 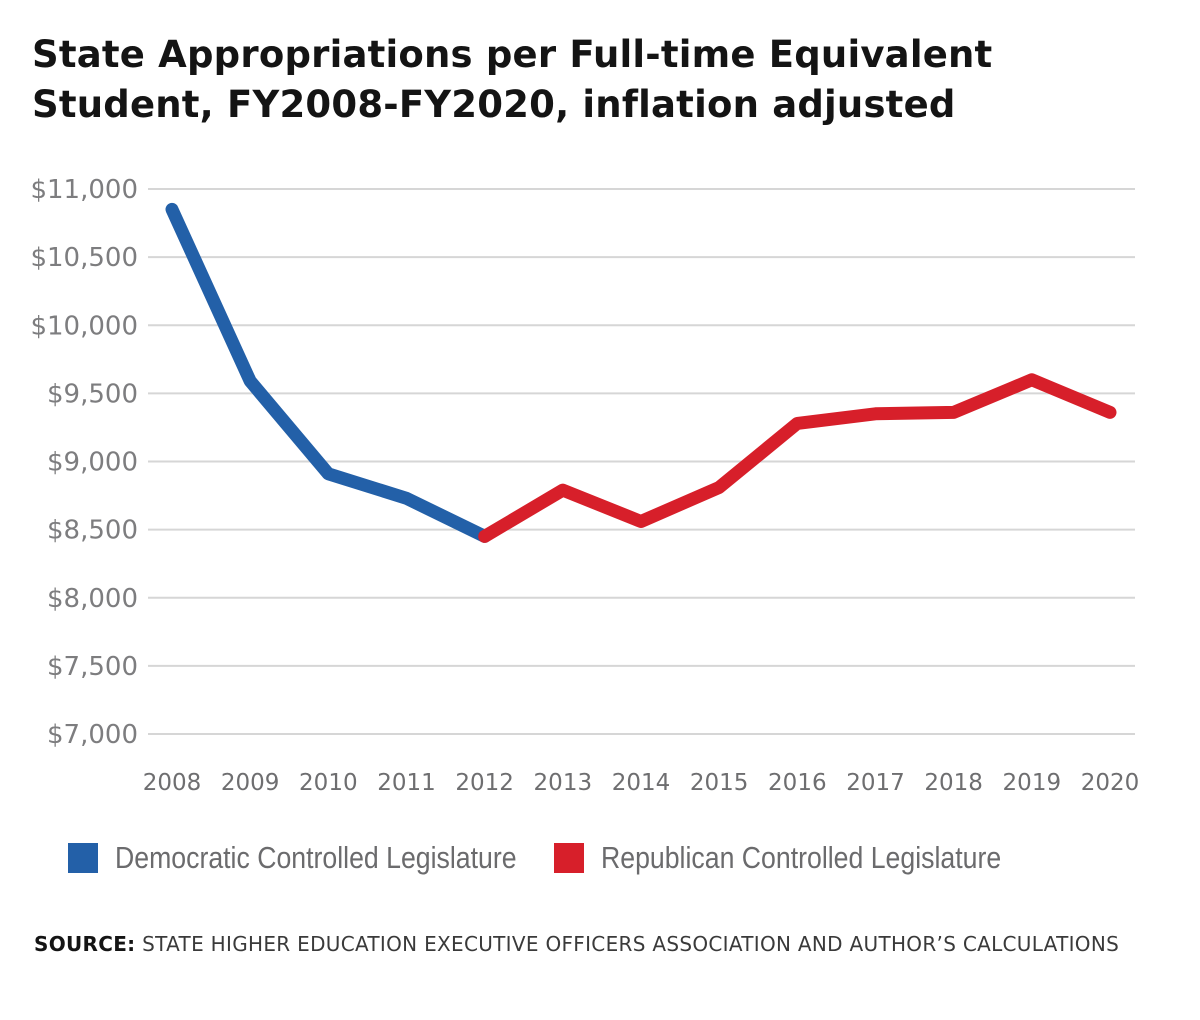 I want to click on x-tick-label: 2014, so click(x=641, y=783).